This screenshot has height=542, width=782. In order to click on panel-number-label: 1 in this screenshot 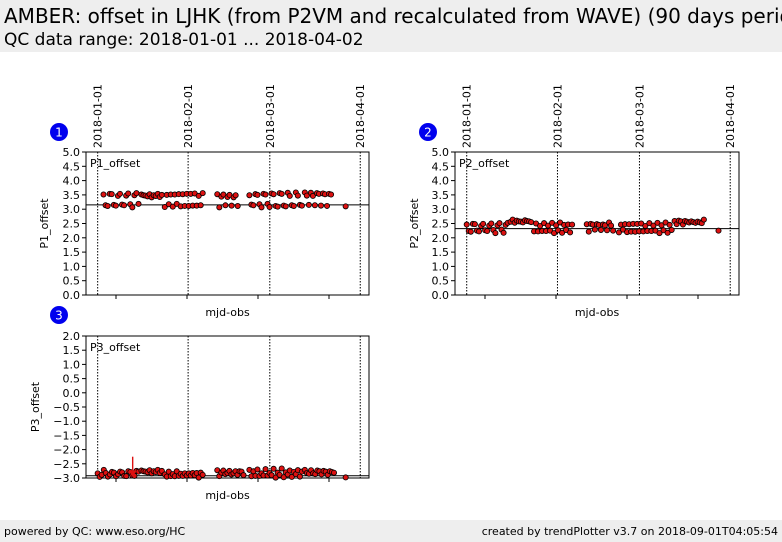, I will do `click(59, 133)`.